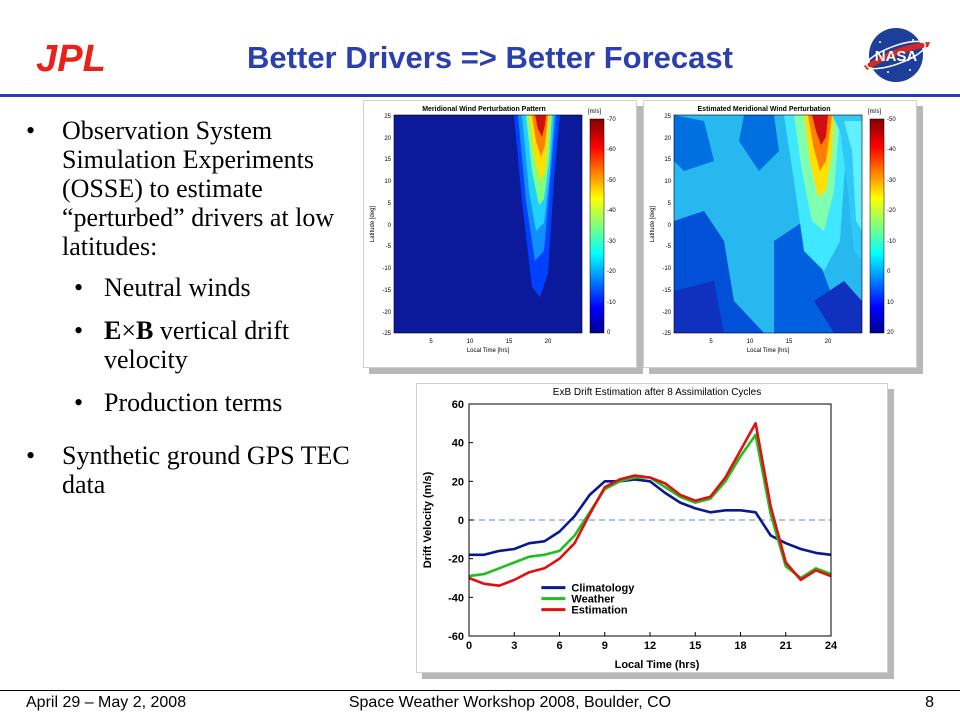  I want to click on sub-bullet-neutral-winds-text: Neutral winds, so click(177, 287).